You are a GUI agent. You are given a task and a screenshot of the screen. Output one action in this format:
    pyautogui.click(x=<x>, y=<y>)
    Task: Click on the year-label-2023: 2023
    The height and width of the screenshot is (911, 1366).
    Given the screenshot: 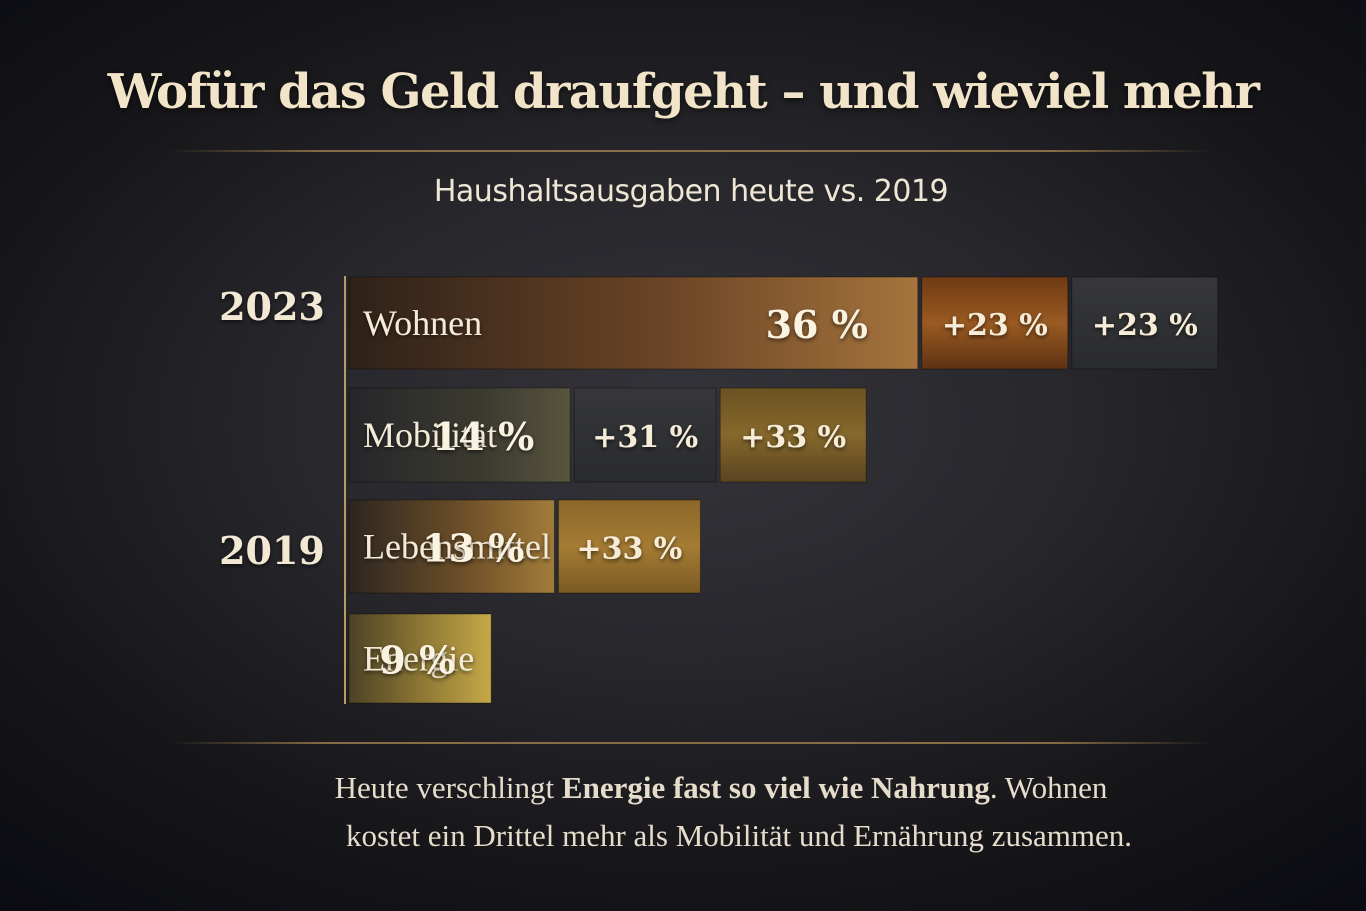 What is the action you would take?
    pyautogui.click(x=272, y=306)
    